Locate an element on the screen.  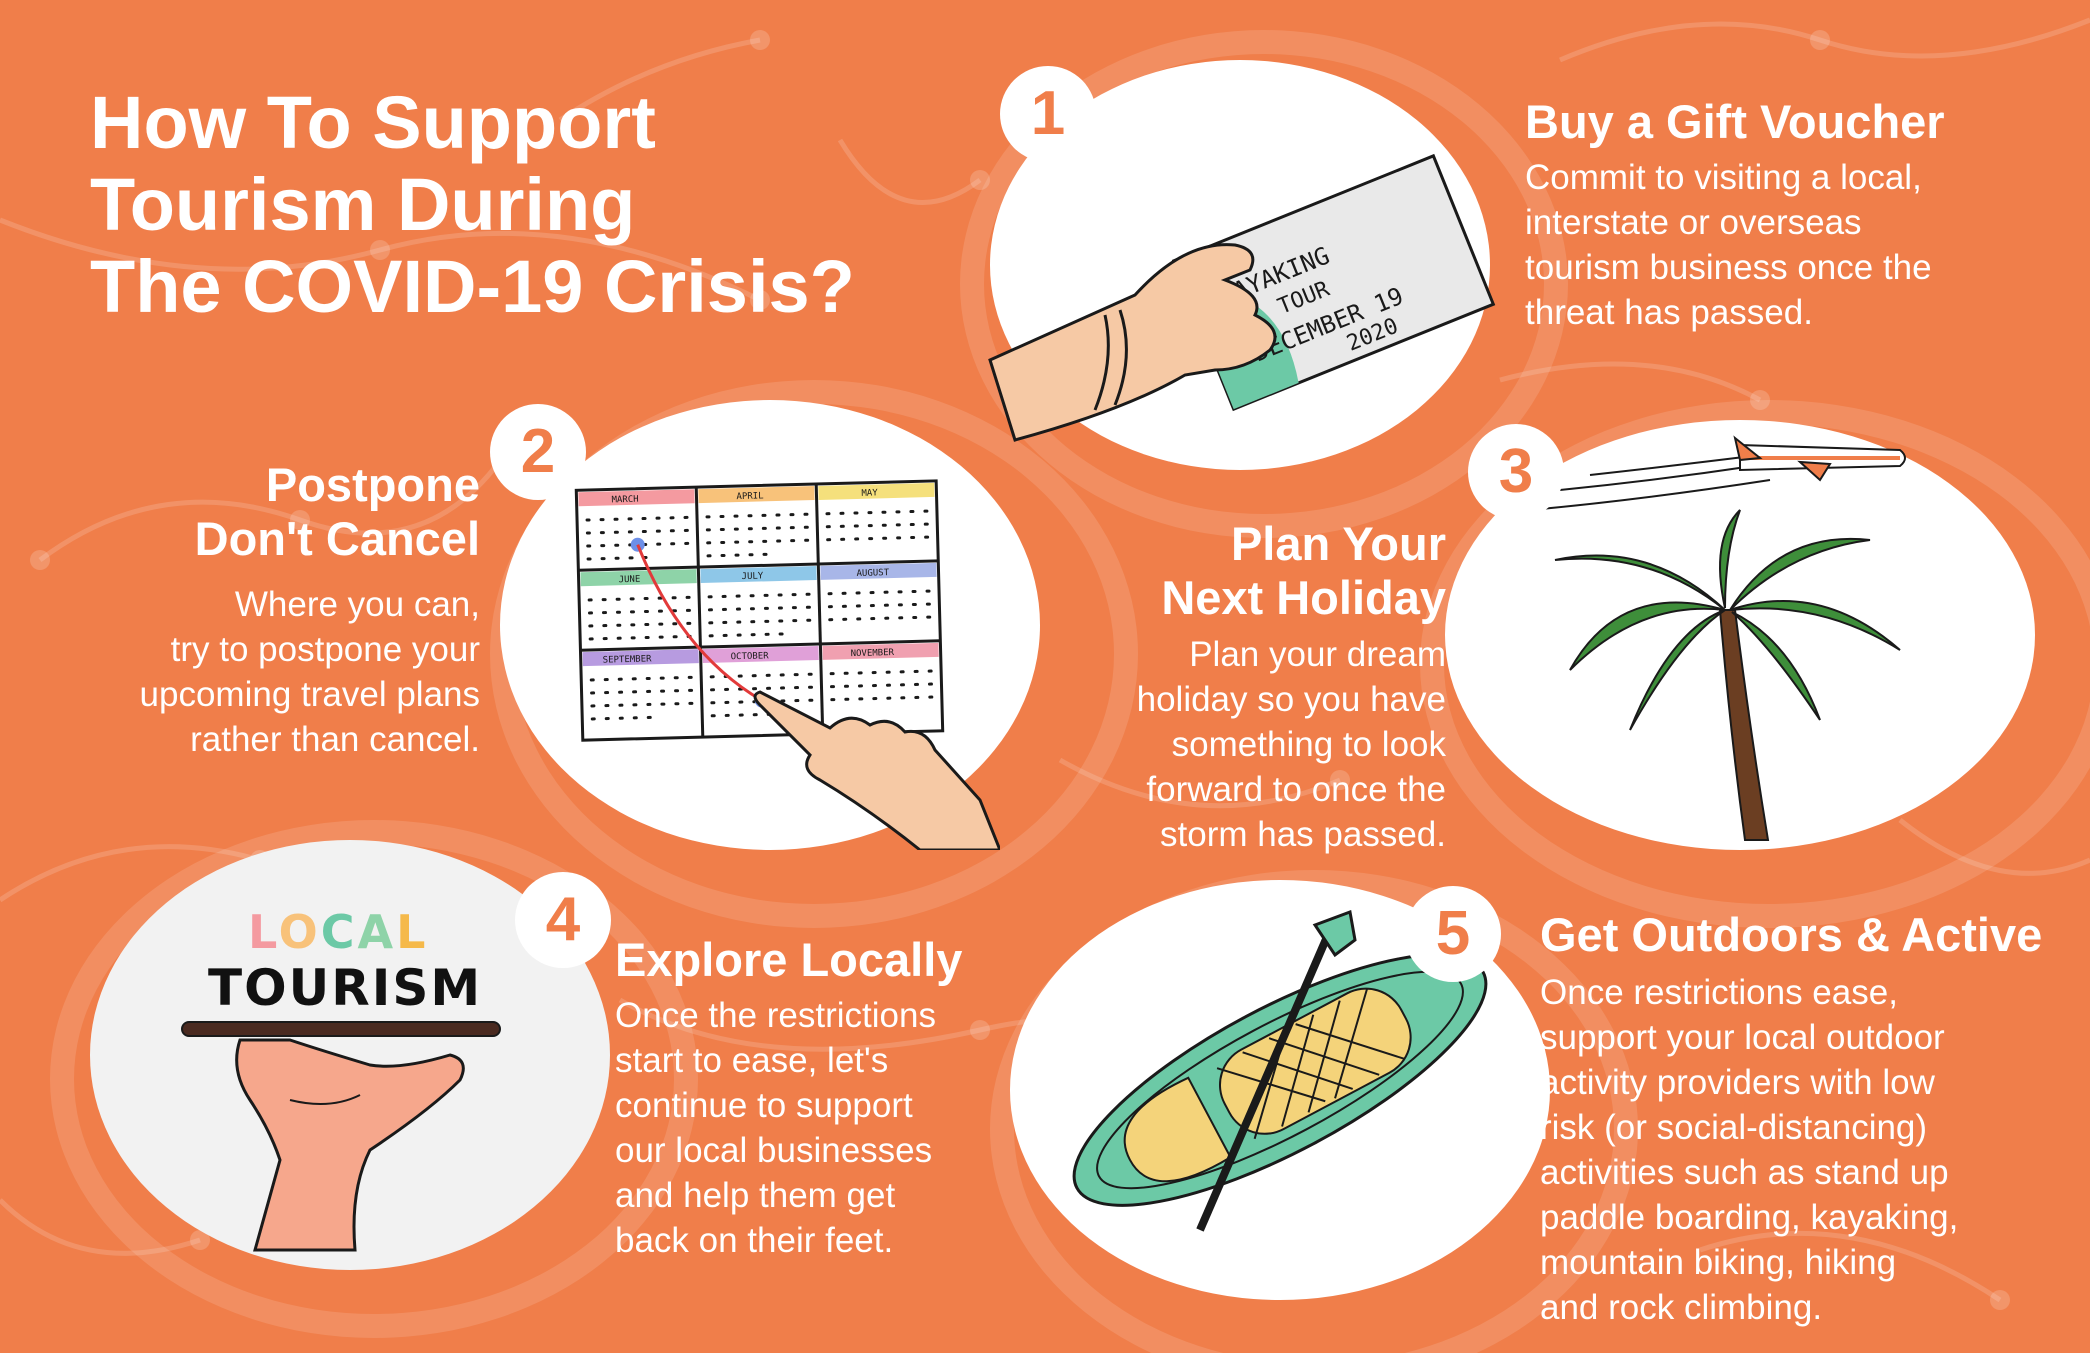
calendar-month-label: JUNE is located at coordinates (630, 580).